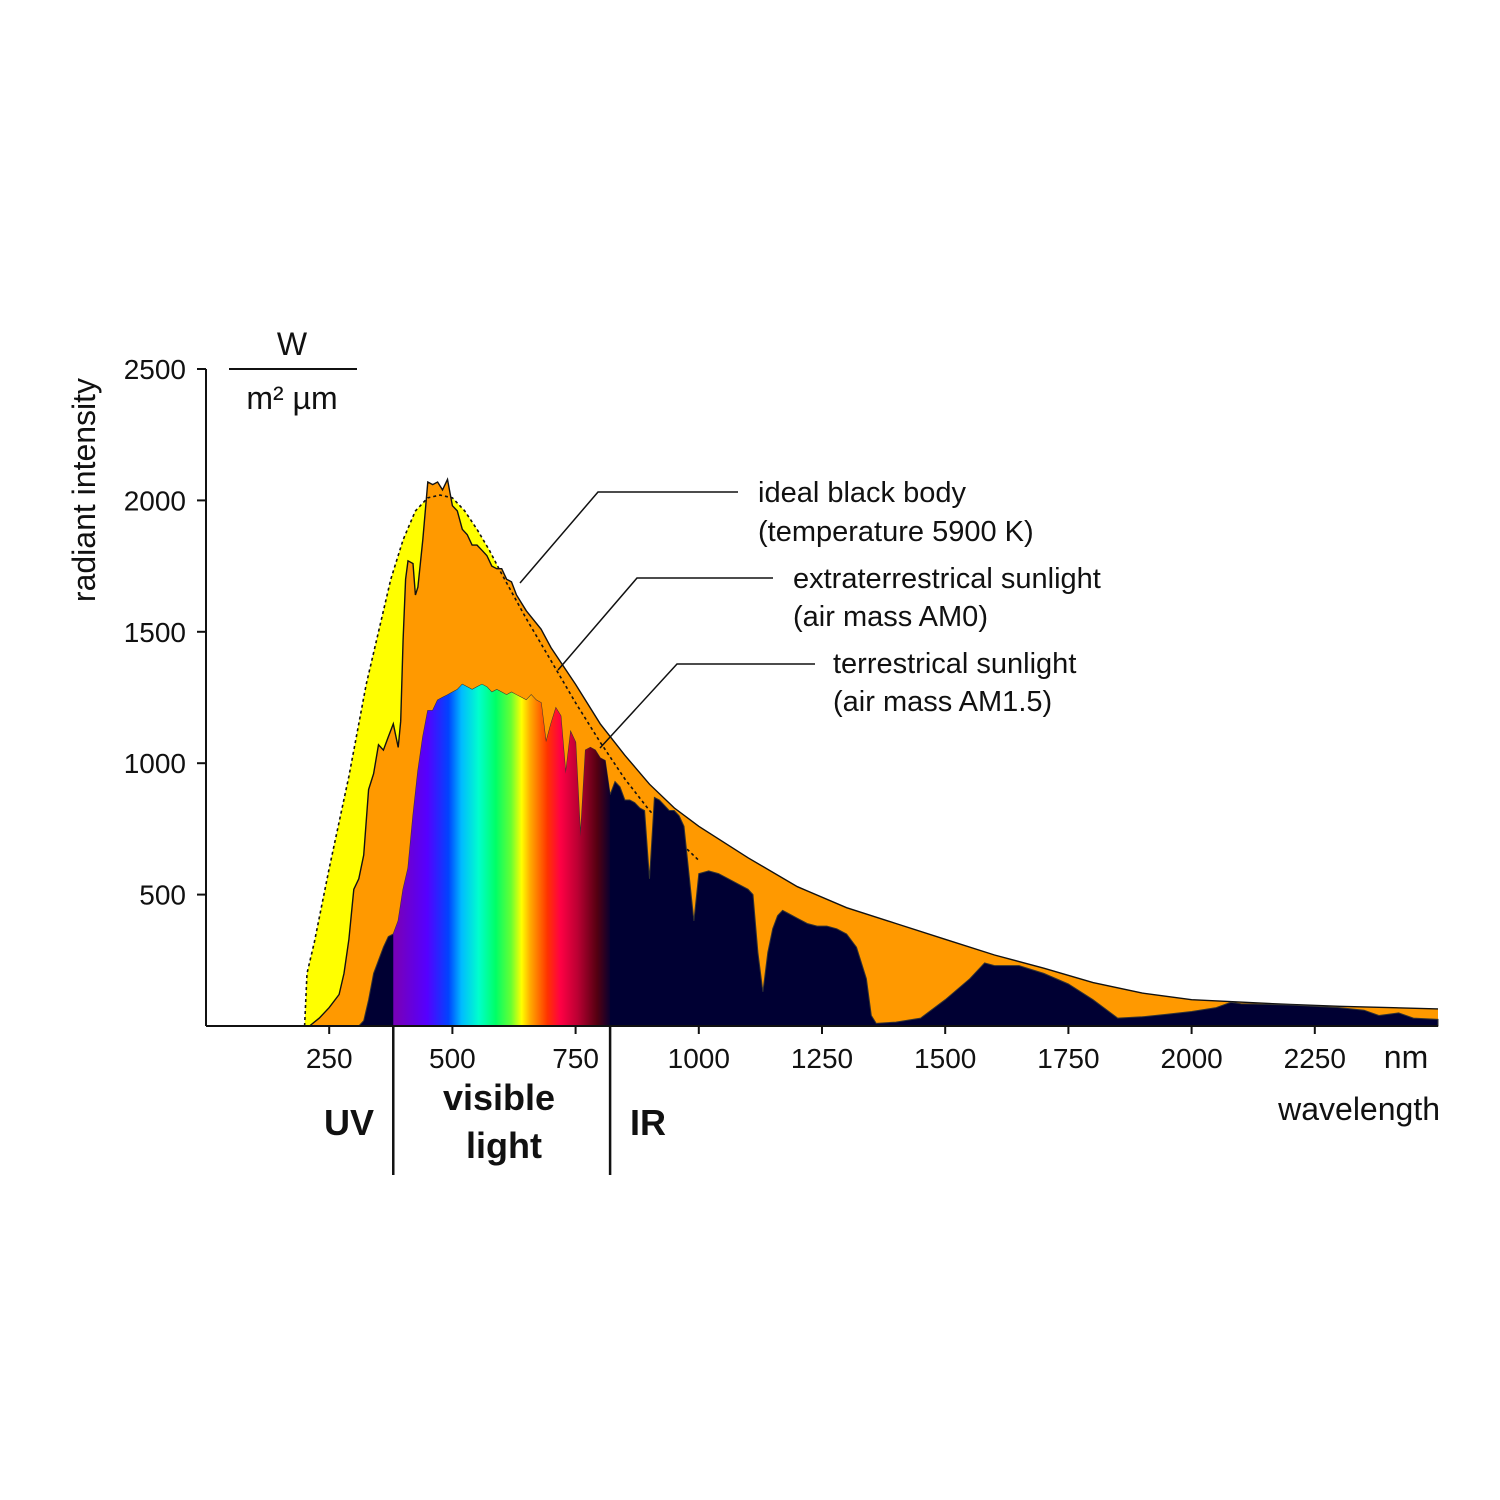 Image resolution: width=1500 pixels, height=1500 pixels. Describe the element at coordinates (862, 493) in the screenshot. I see `legend-black-body-name: ideal black body` at that location.